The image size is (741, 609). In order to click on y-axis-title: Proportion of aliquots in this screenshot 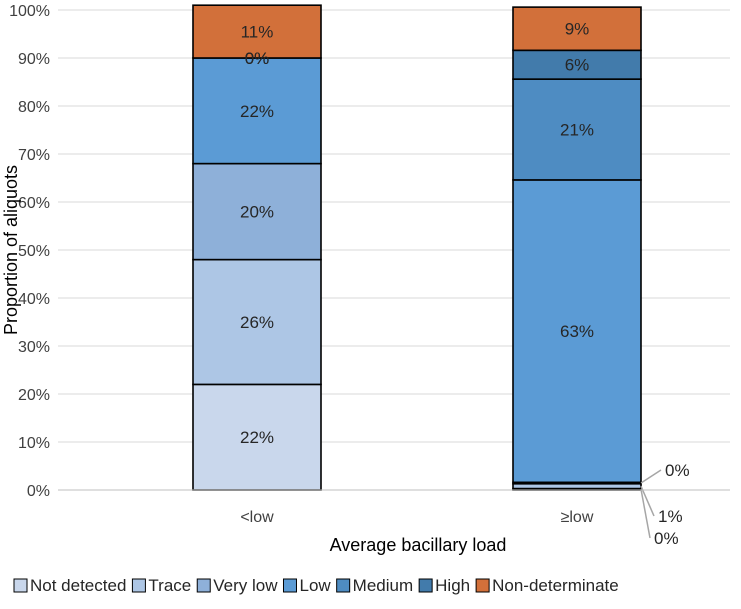, I will do `click(11, 250)`.